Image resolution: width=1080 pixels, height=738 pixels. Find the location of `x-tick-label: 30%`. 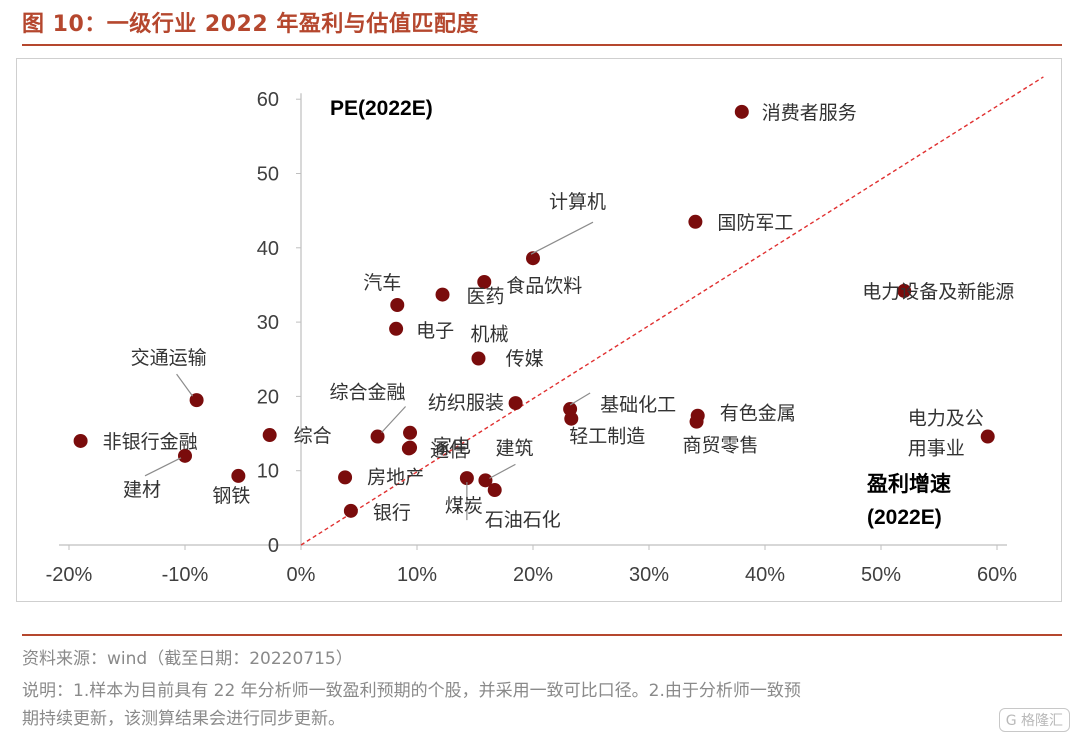

x-tick-label: 30% is located at coordinates (649, 575).